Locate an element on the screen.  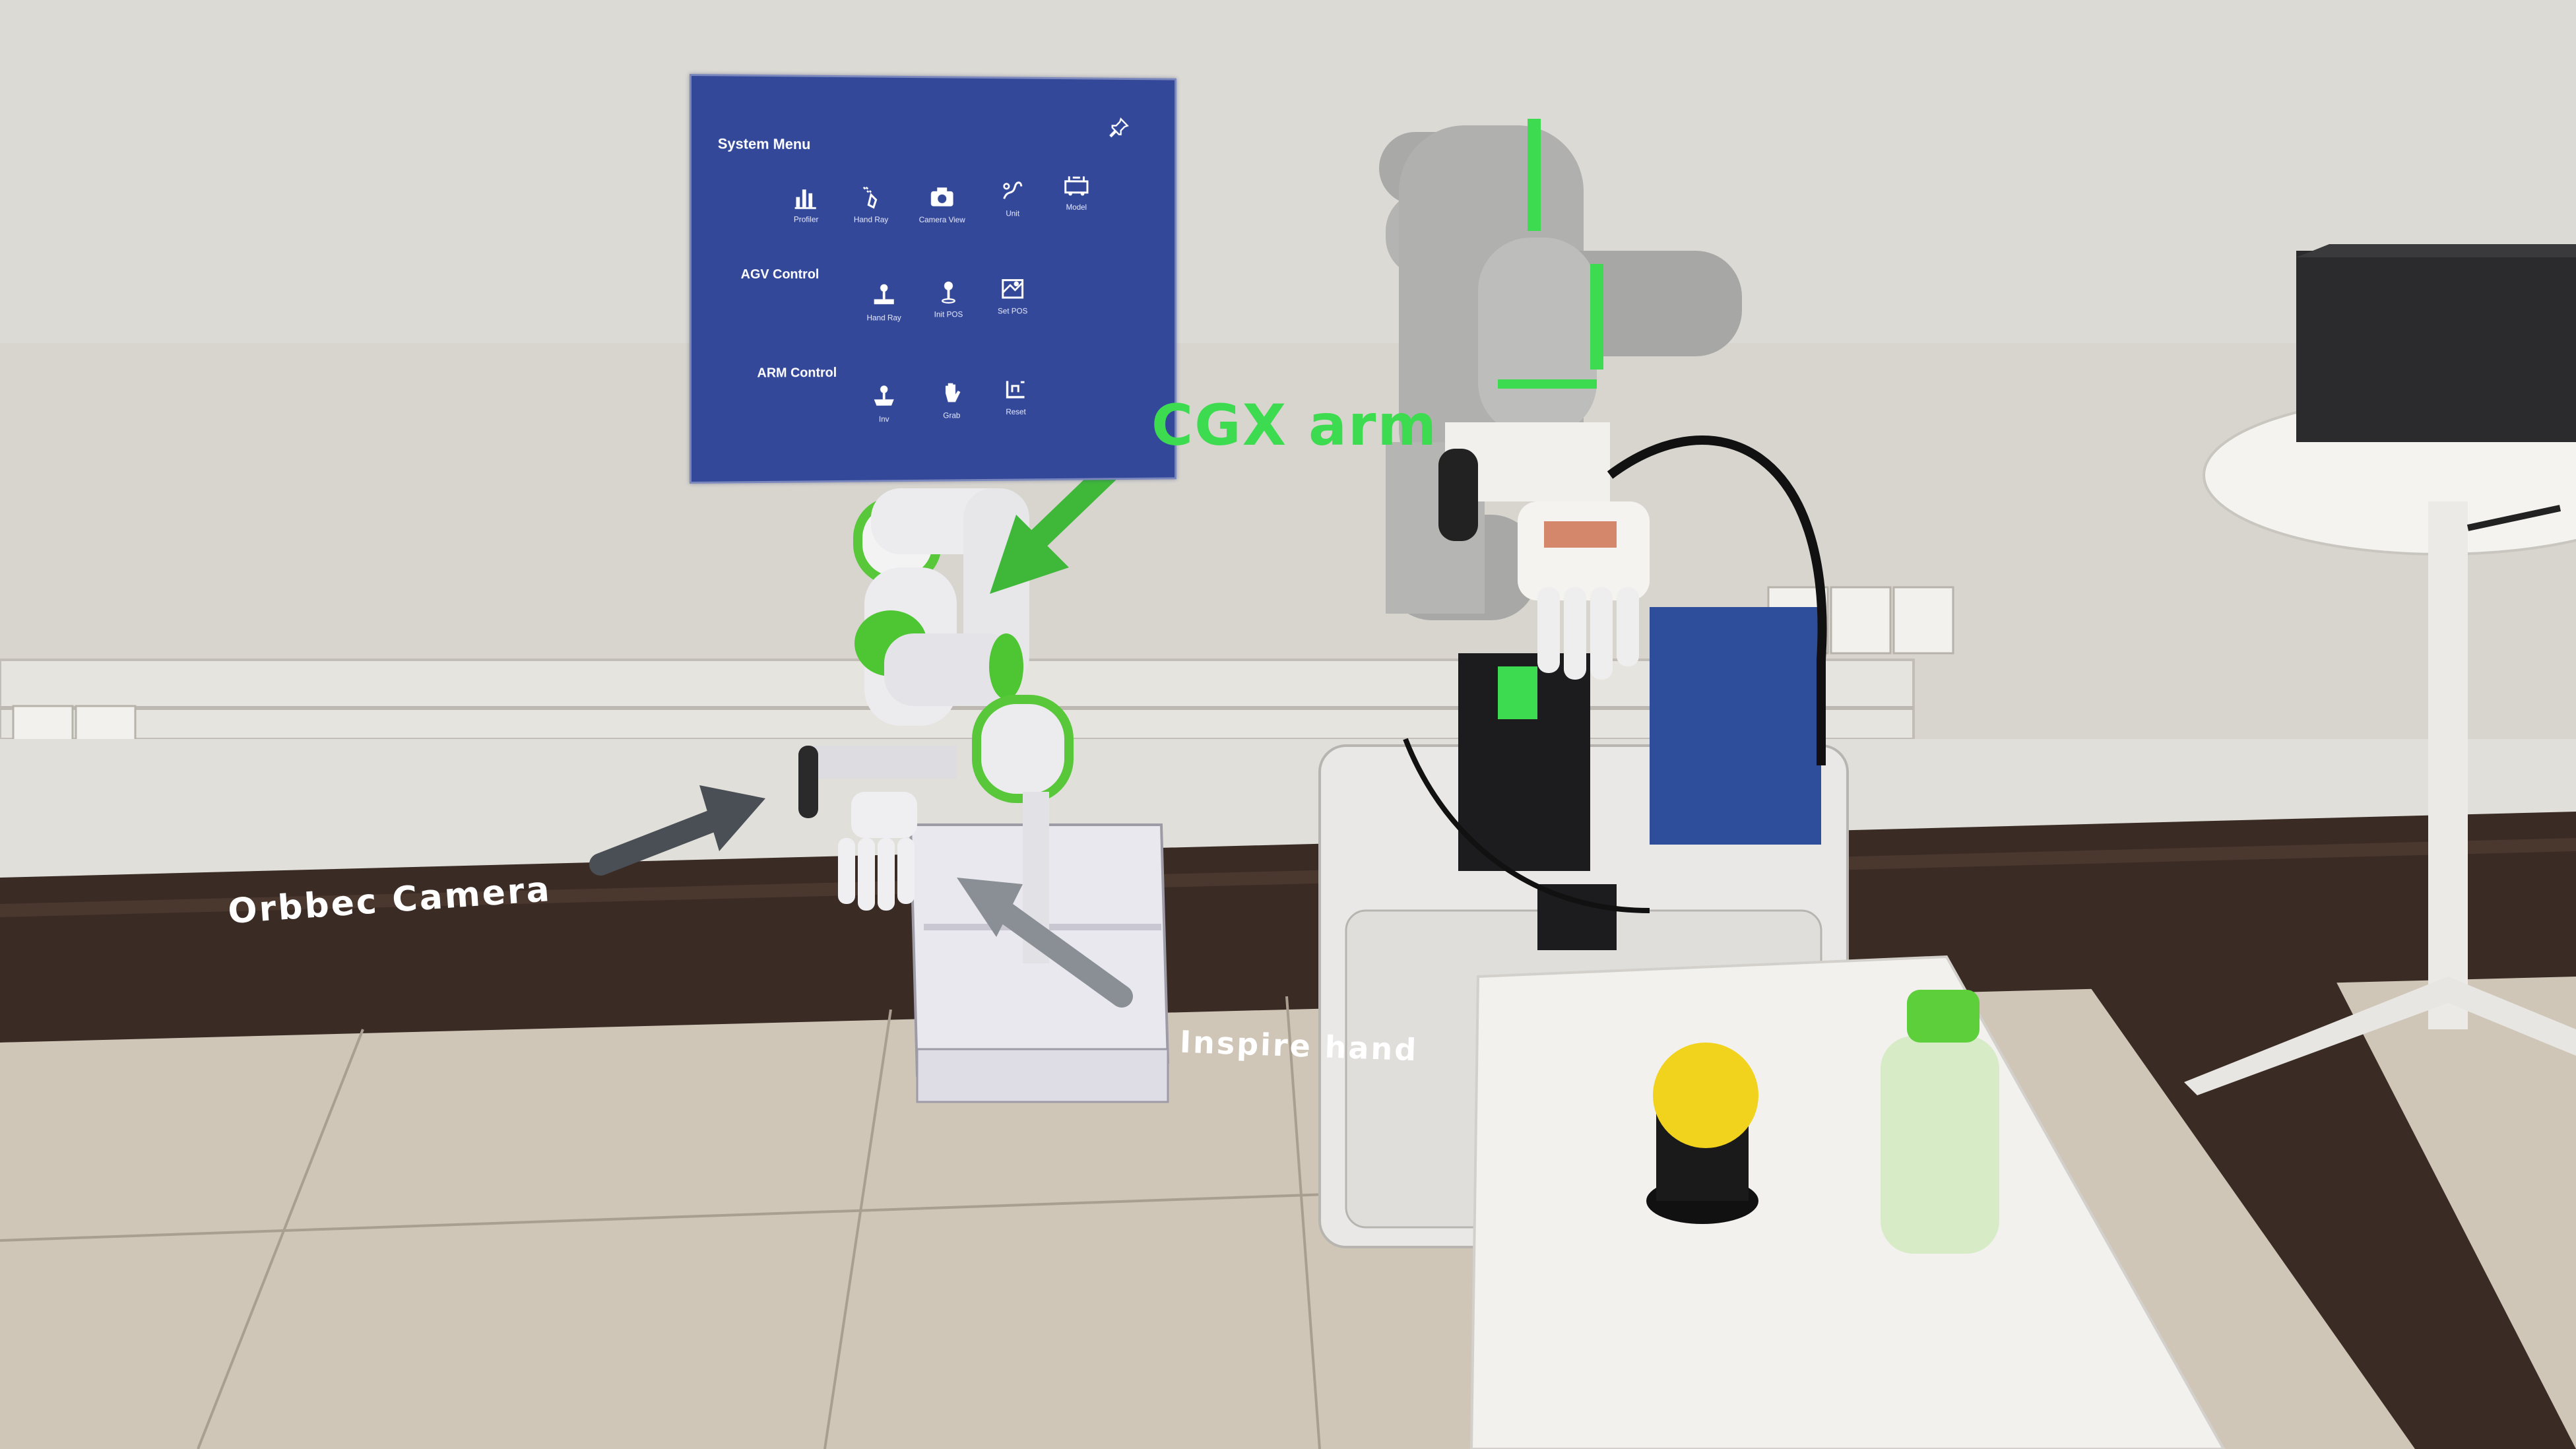
joystick-icon is located at coordinates (884, 295).